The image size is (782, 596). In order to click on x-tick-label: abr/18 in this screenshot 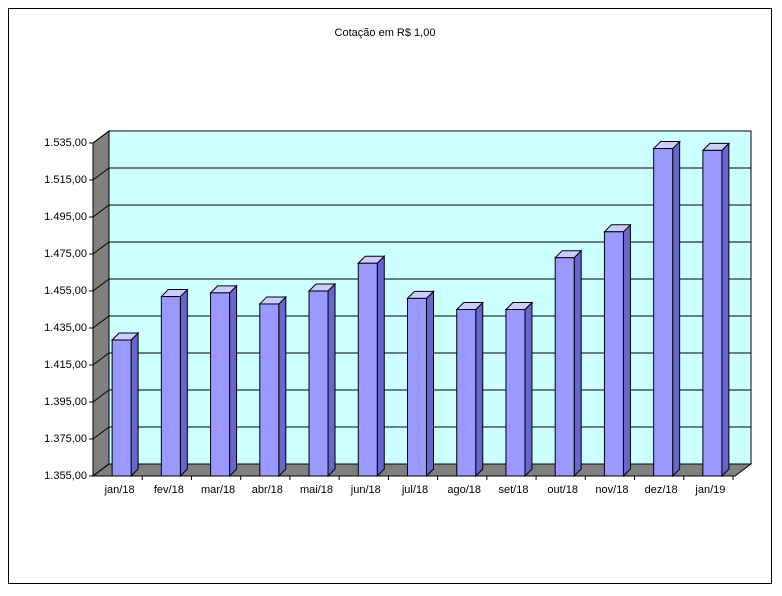, I will do `click(267, 490)`.